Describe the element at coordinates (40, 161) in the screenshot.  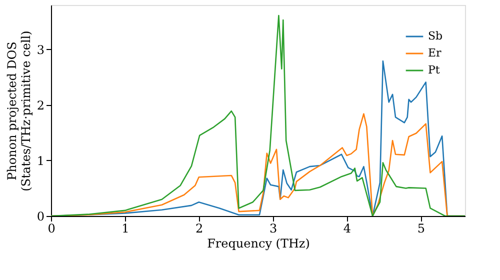
I see `y-tick-label: 1` at that location.